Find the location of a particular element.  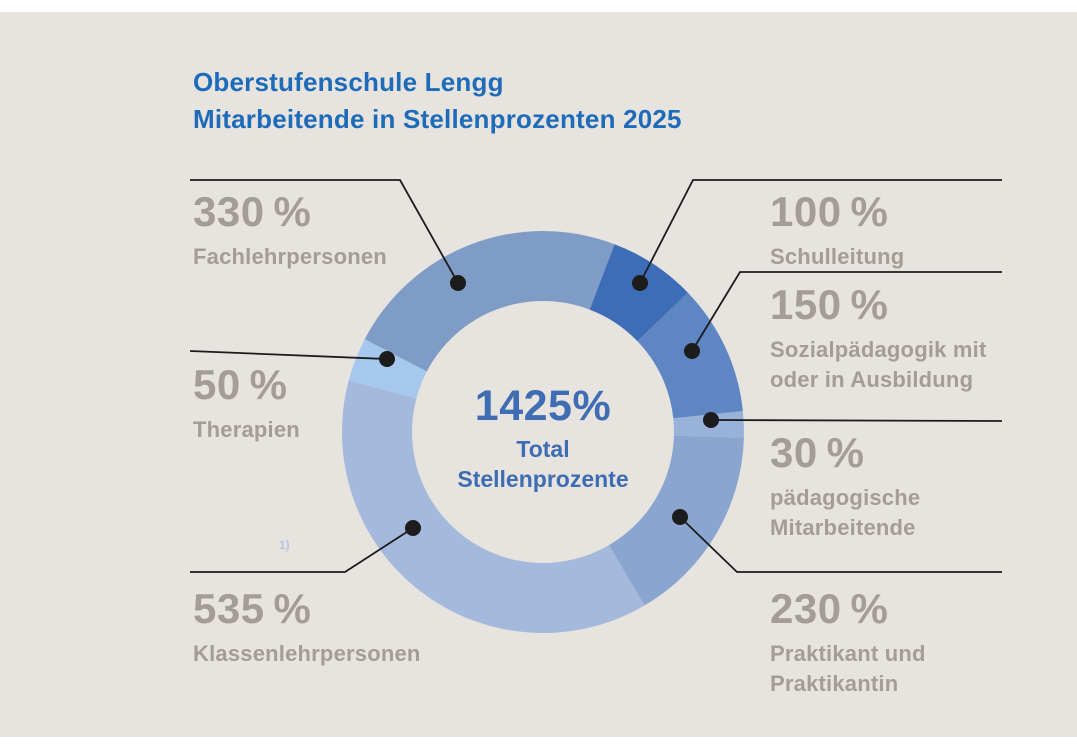

label-value: 535 % is located at coordinates (252, 608).